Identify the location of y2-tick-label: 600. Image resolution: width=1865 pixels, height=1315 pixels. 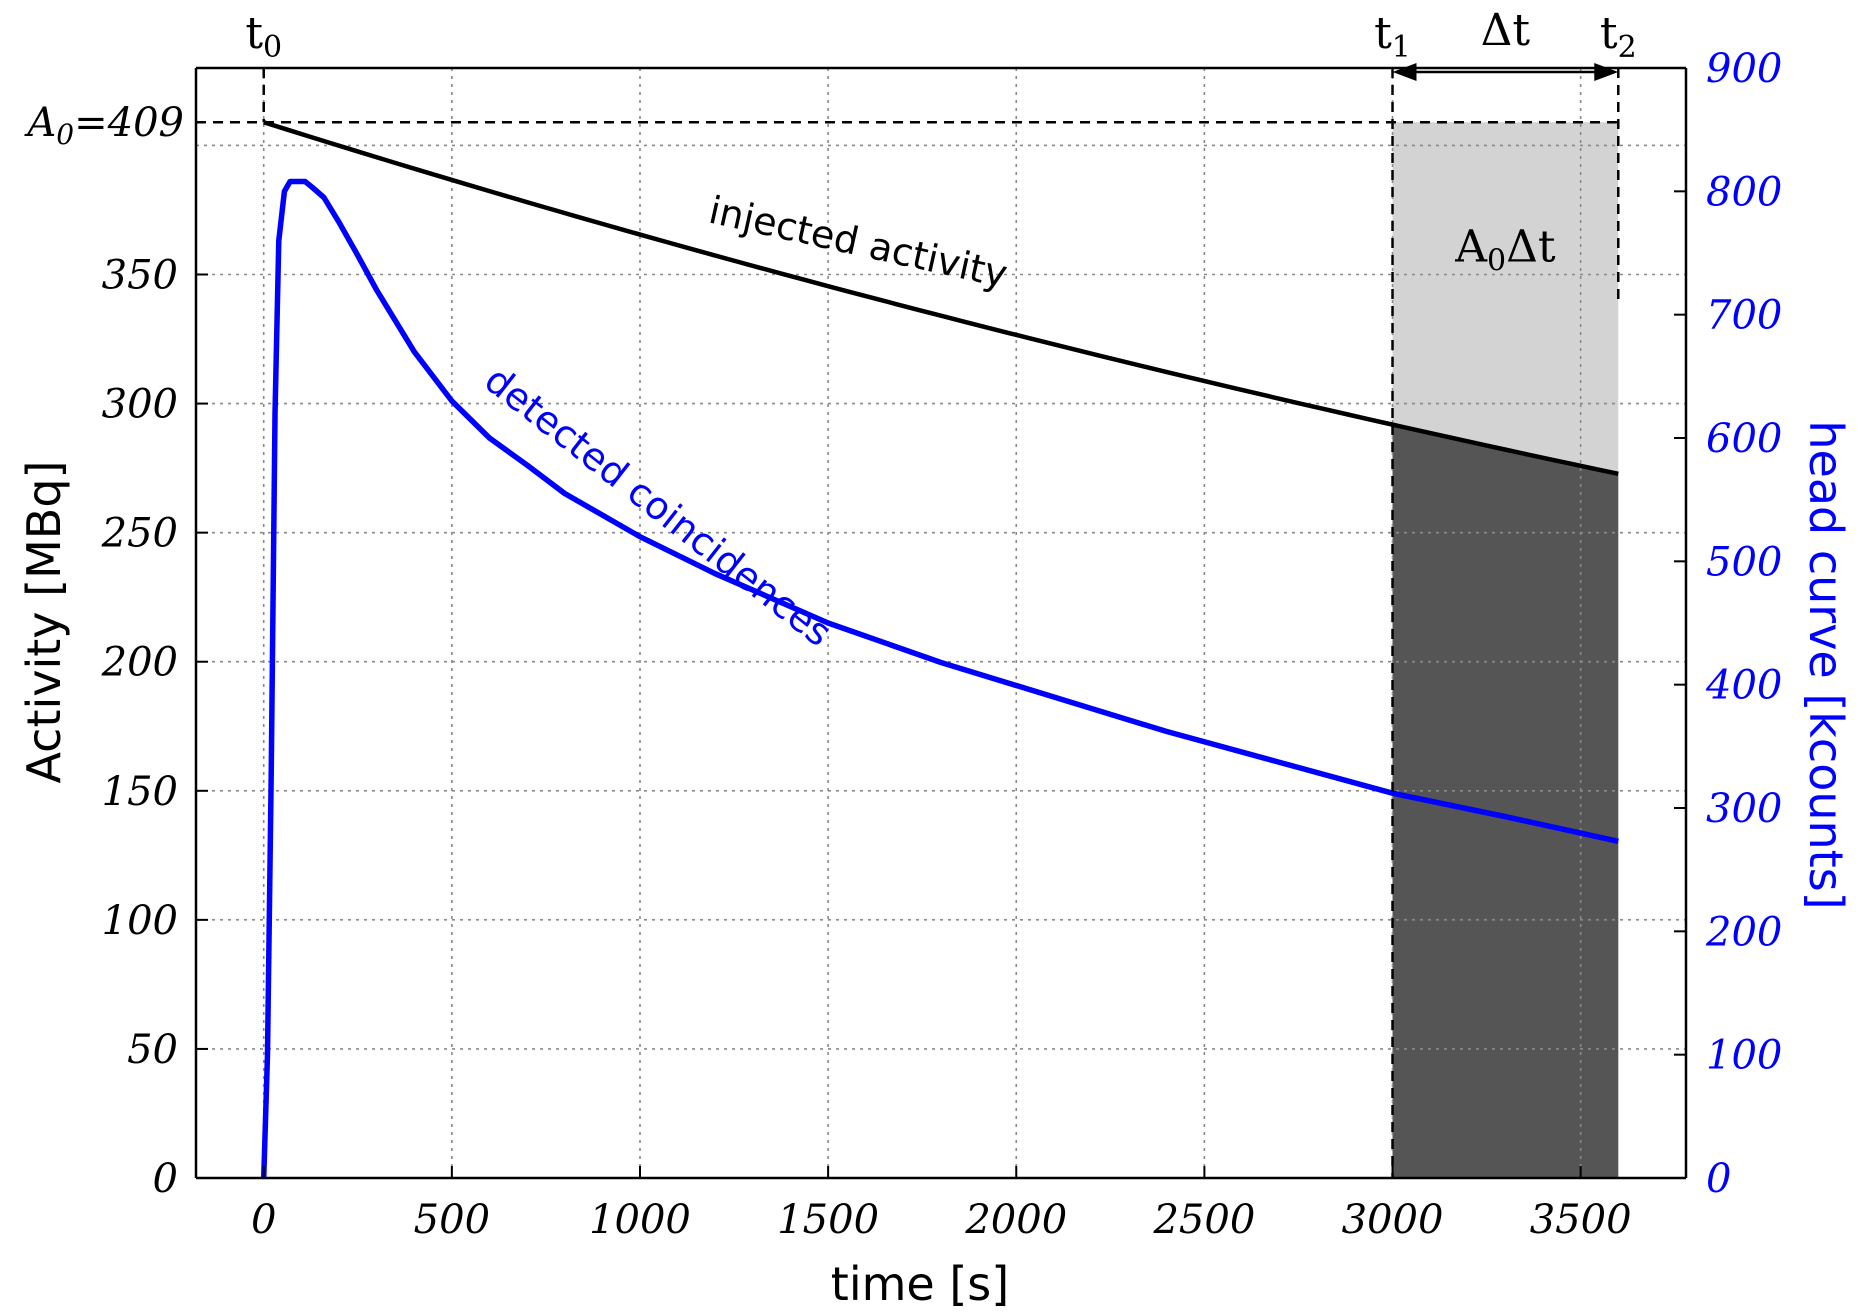
(1744, 439).